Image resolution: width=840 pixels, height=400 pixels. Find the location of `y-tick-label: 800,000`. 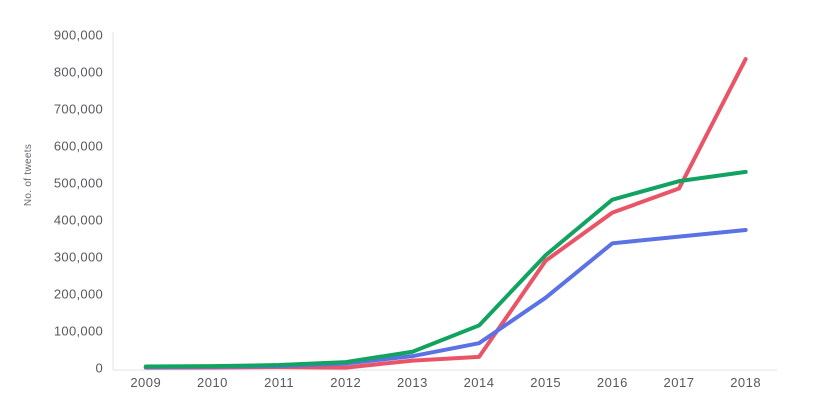

y-tick-label: 800,000 is located at coordinates (78, 72).